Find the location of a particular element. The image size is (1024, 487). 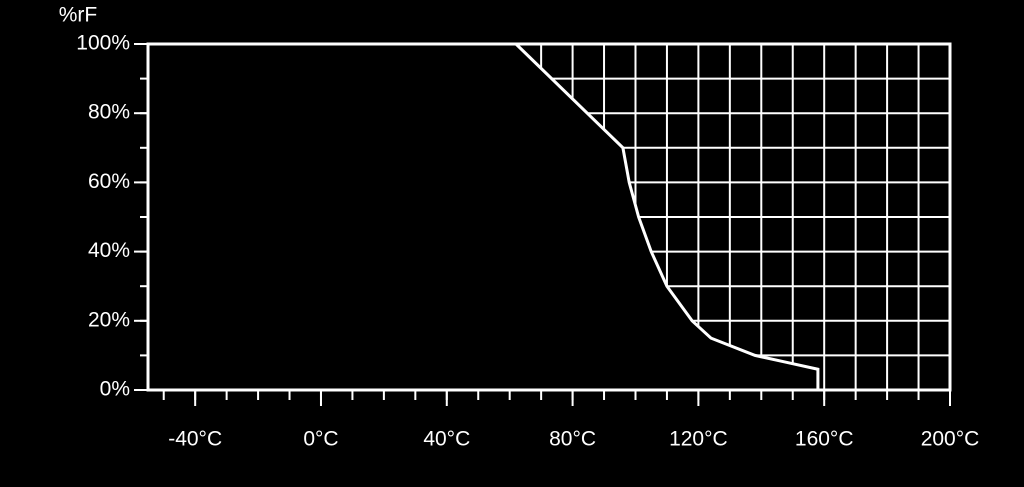

x-tick-label: 120°C is located at coordinates (698, 439).